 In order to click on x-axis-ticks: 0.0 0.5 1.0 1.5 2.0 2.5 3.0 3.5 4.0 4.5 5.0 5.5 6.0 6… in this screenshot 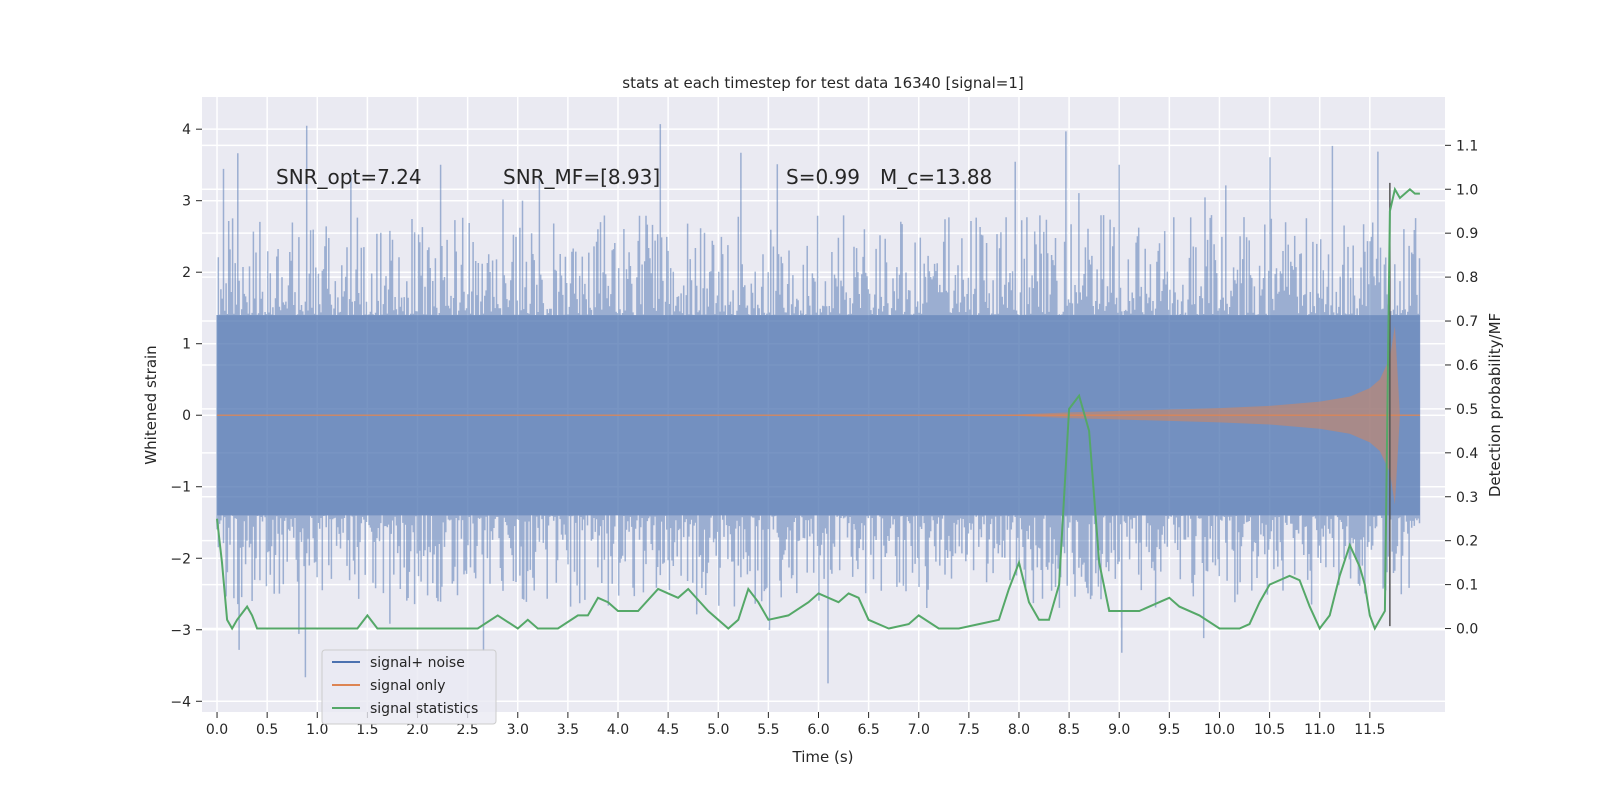, I will do `click(795, 725)`.